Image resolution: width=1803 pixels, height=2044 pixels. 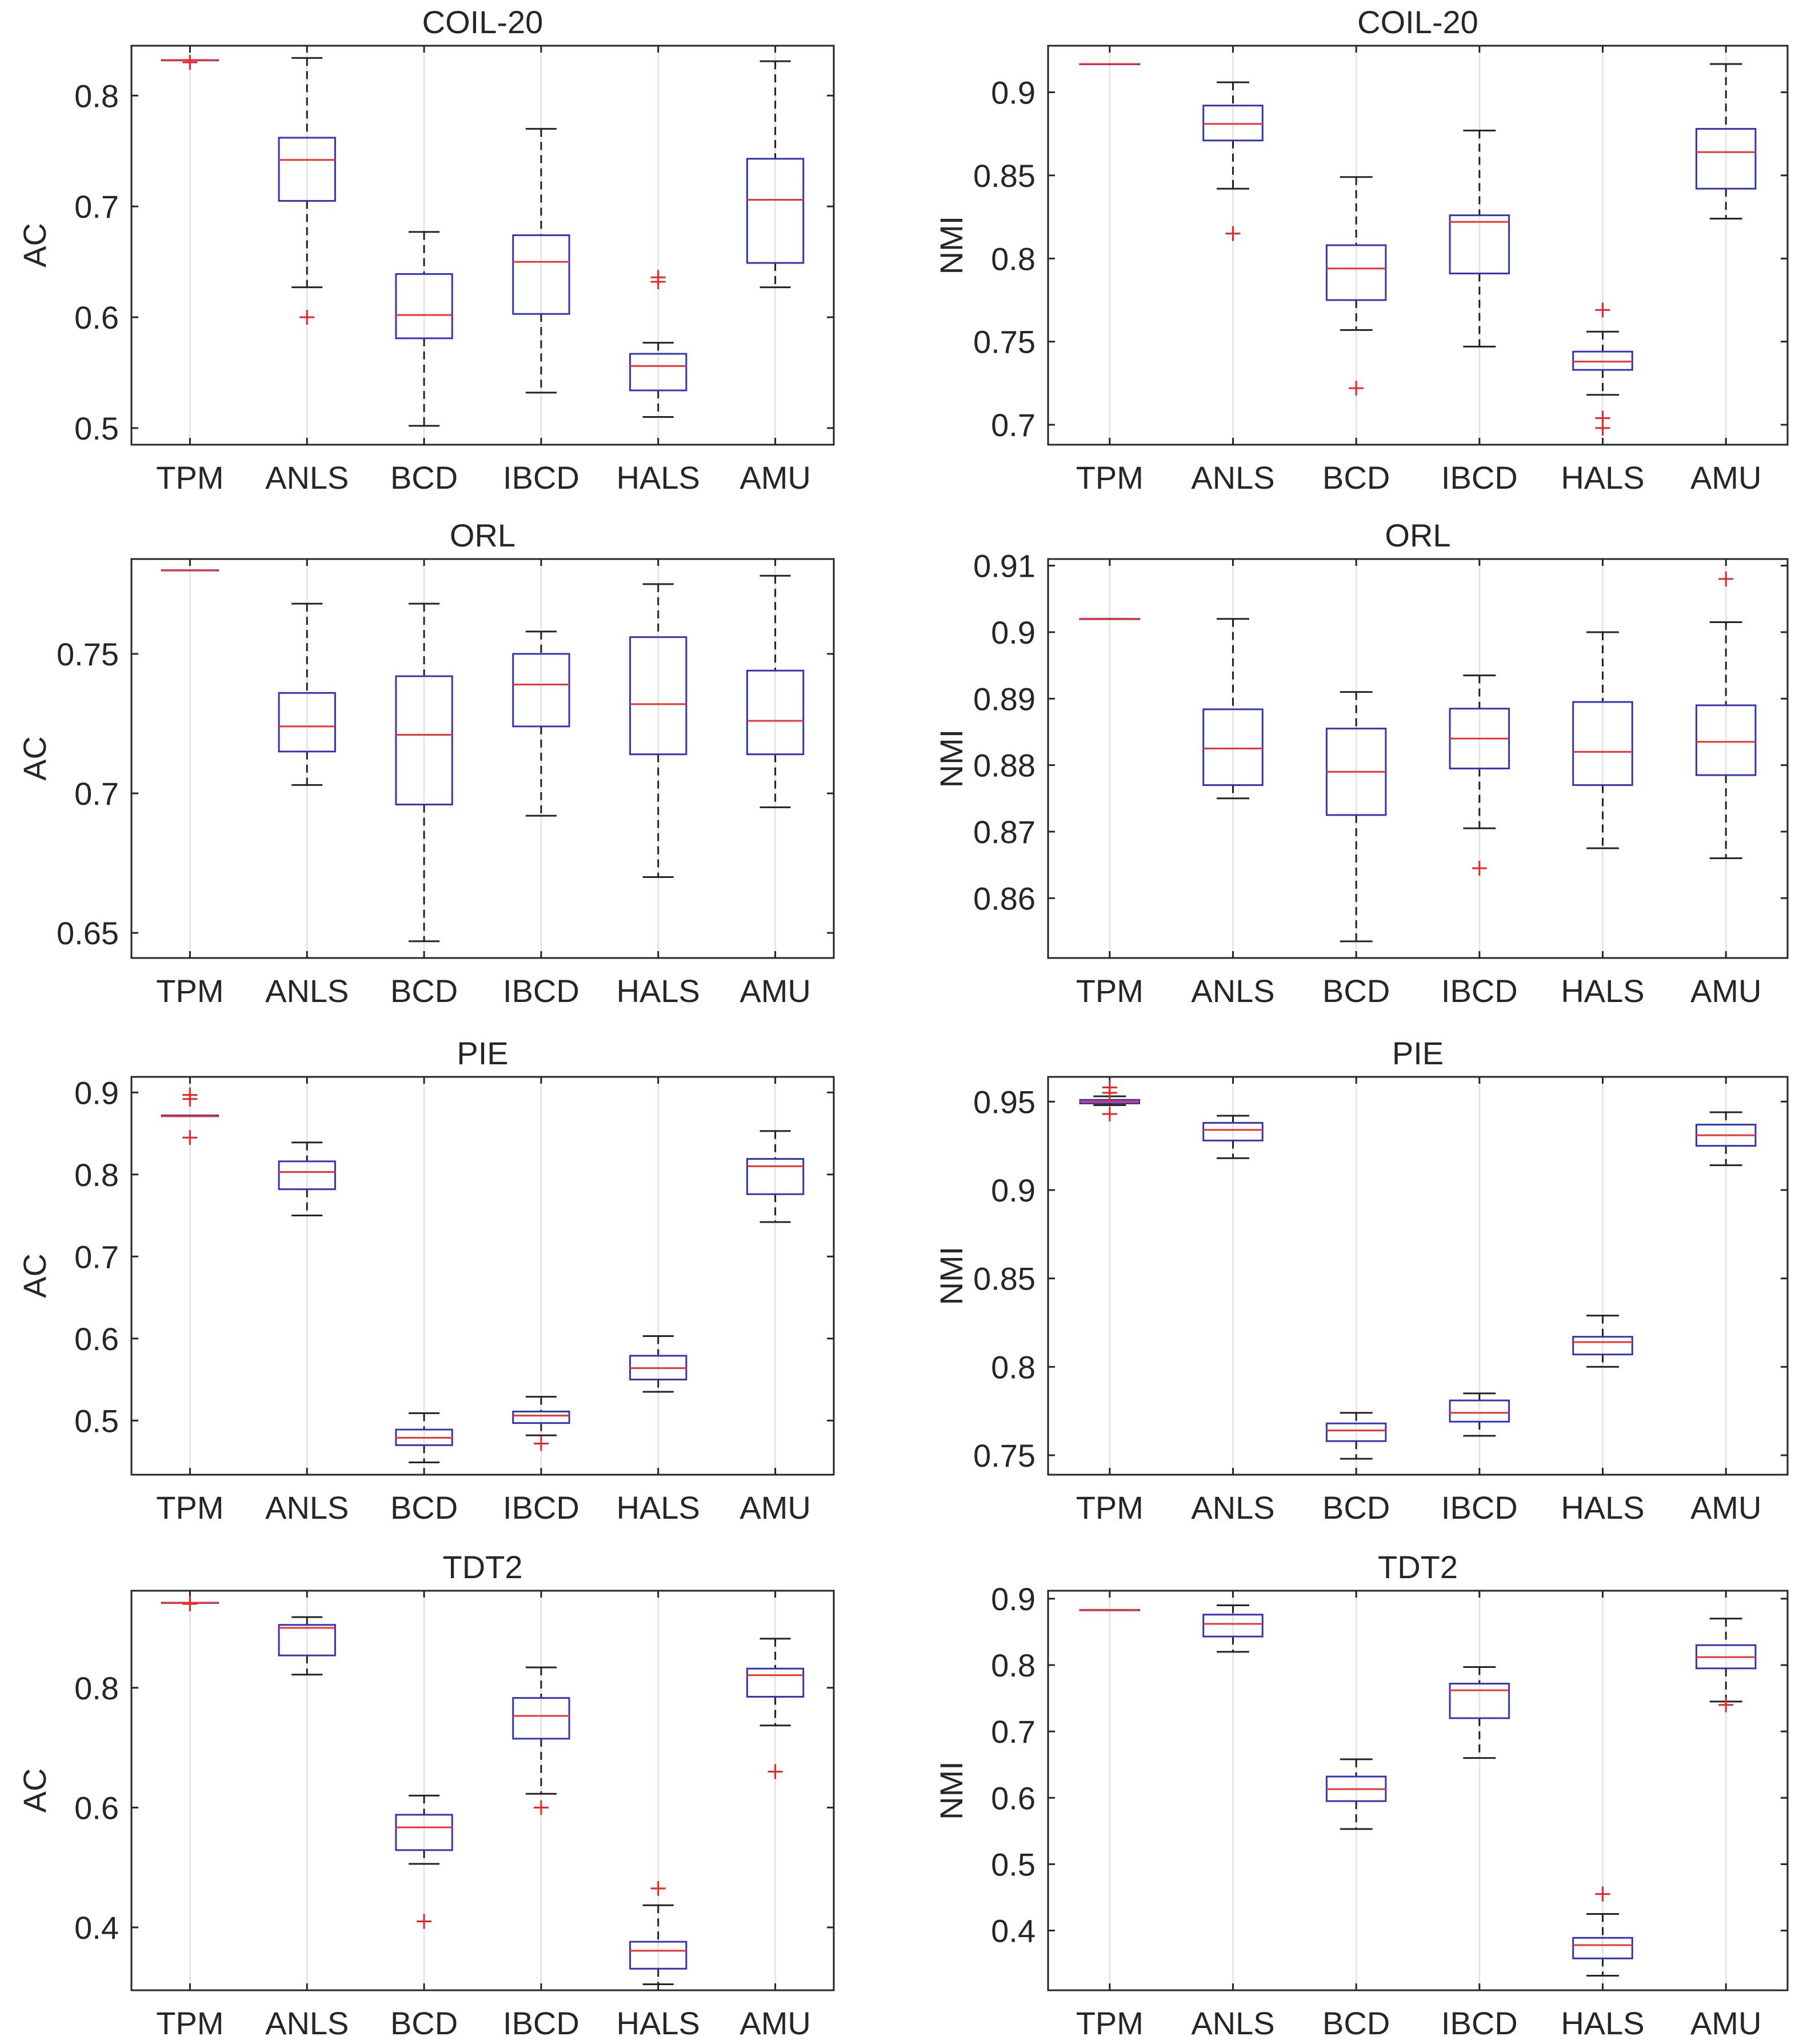 What do you see at coordinates (1232, 991) in the screenshot?
I see `chart-3-xtick-label-anls: ANLS` at bounding box center [1232, 991].